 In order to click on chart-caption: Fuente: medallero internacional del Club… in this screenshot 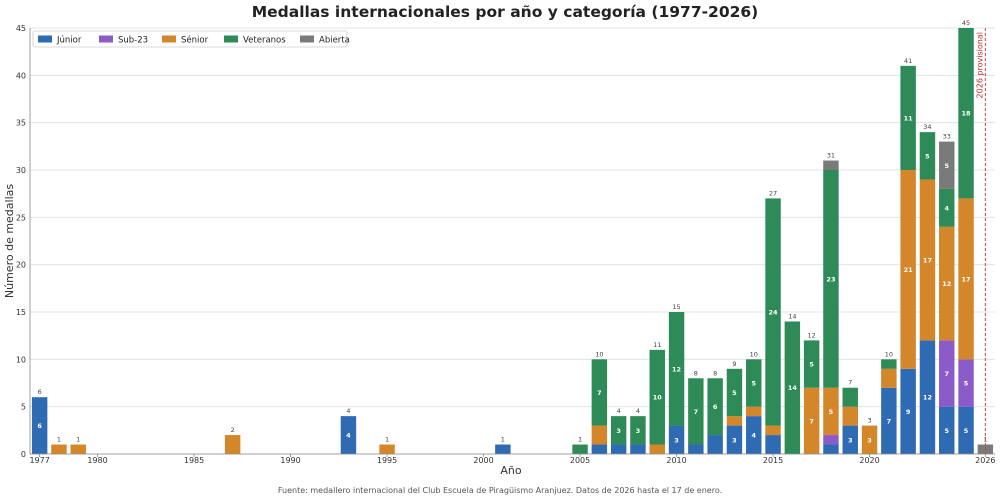, I will do `click(500, 490)`.